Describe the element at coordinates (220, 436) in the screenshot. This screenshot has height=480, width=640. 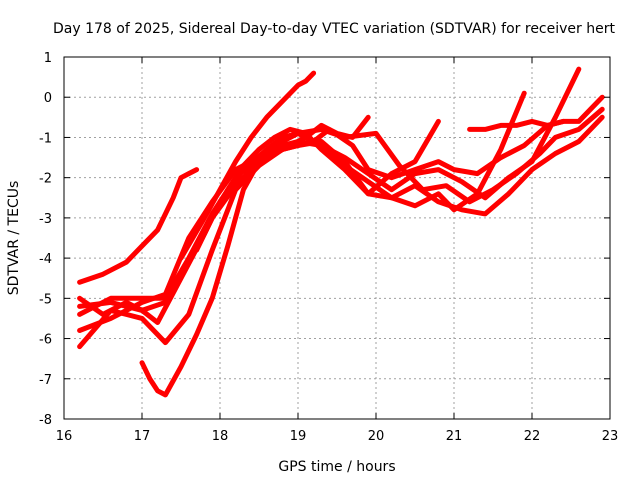
I see `x-tick-label: 18` at that location.